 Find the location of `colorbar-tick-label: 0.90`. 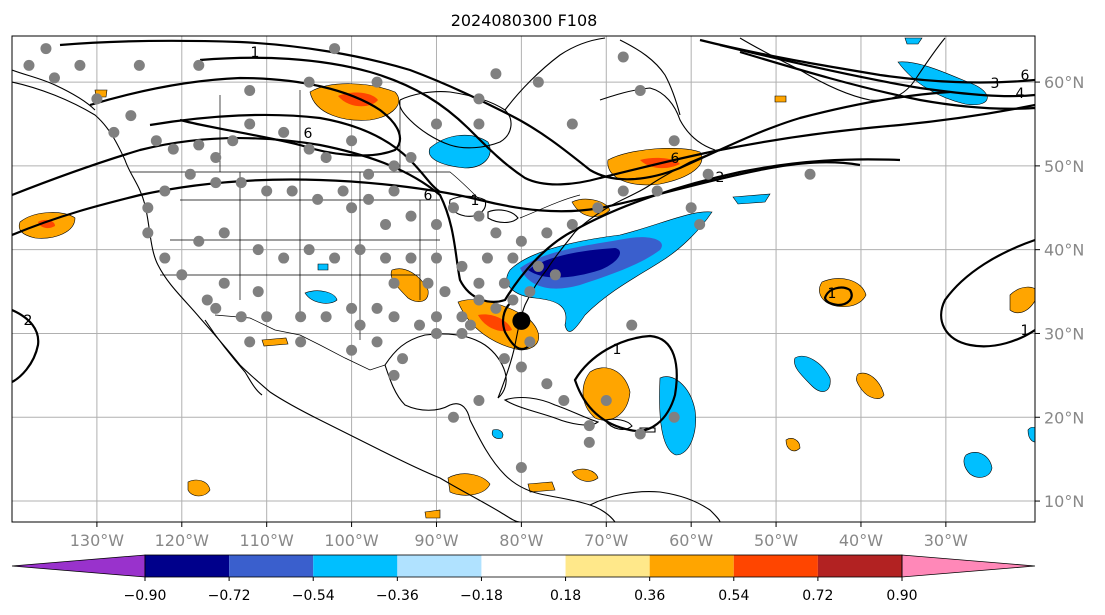

colorbar-tick-label: 0.90 is located at coordinates (901, 596).